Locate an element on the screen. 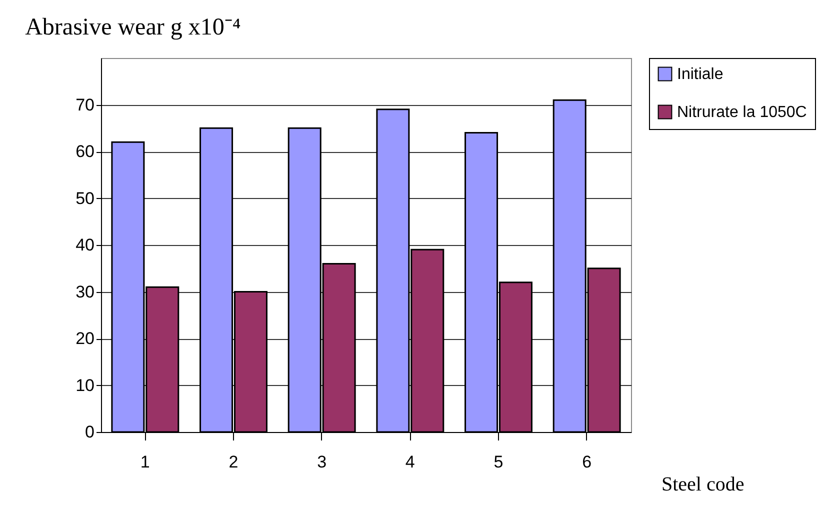 Image resolution: width=837 pixels, height=518 pixels. x-tick-label: 6 is located at coordinates (587, 462).